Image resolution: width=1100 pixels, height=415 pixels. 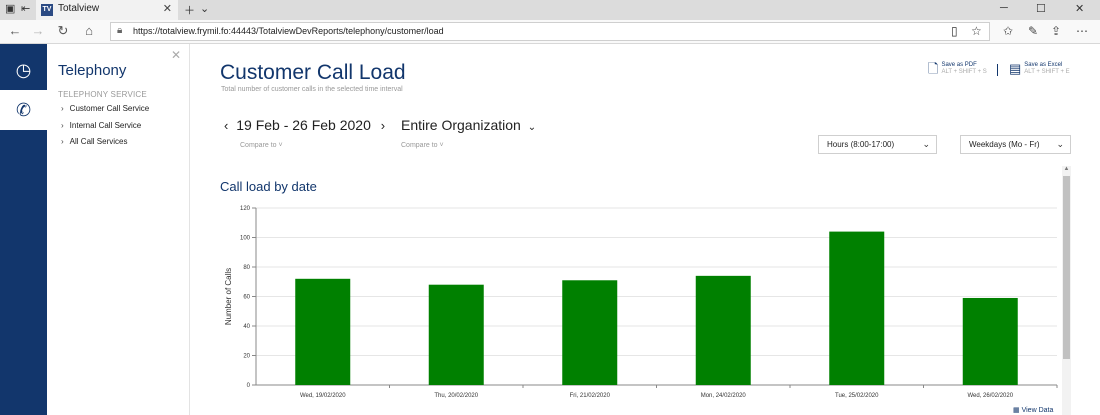 I want to click on tab-title: Totalview, so click(x=79, y=8).